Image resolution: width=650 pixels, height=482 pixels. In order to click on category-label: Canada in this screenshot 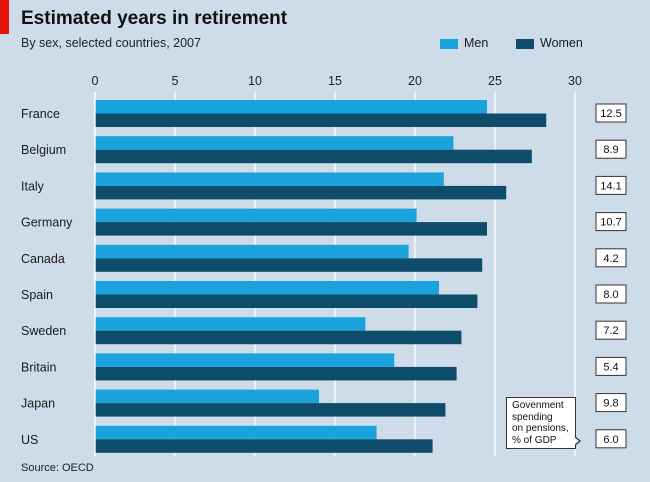, I will do `click(43, 259)`.